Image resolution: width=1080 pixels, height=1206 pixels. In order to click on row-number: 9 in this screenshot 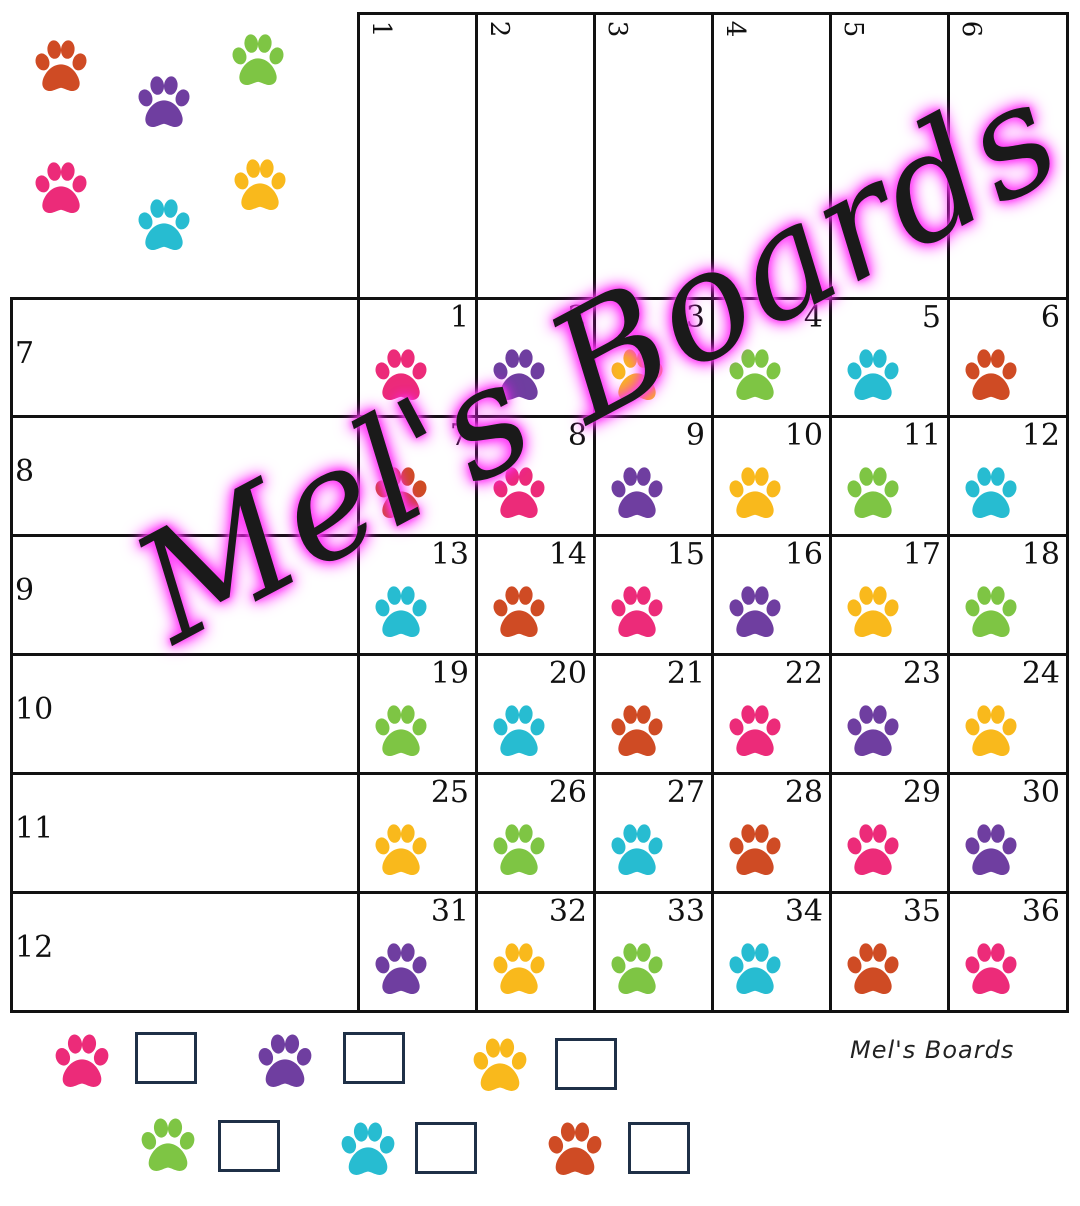, I will do `click(25, 590)`.